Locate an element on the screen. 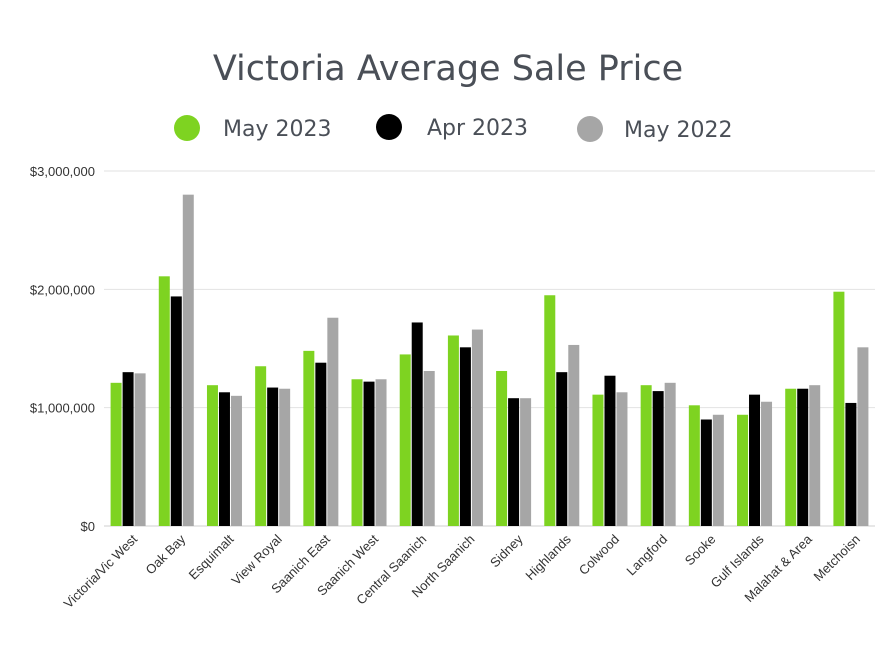 Image resolution: width=896 pixels, height=672 pixels. y-tick-label: $3,000,000 is located at coordinates (62, 171).